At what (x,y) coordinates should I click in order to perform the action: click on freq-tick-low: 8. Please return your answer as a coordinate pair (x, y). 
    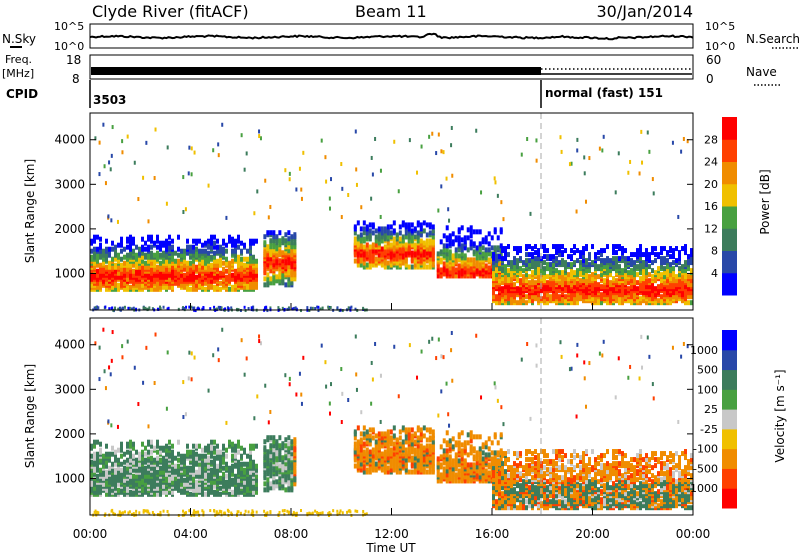
    Looking at the image, I should click on (76, 79).